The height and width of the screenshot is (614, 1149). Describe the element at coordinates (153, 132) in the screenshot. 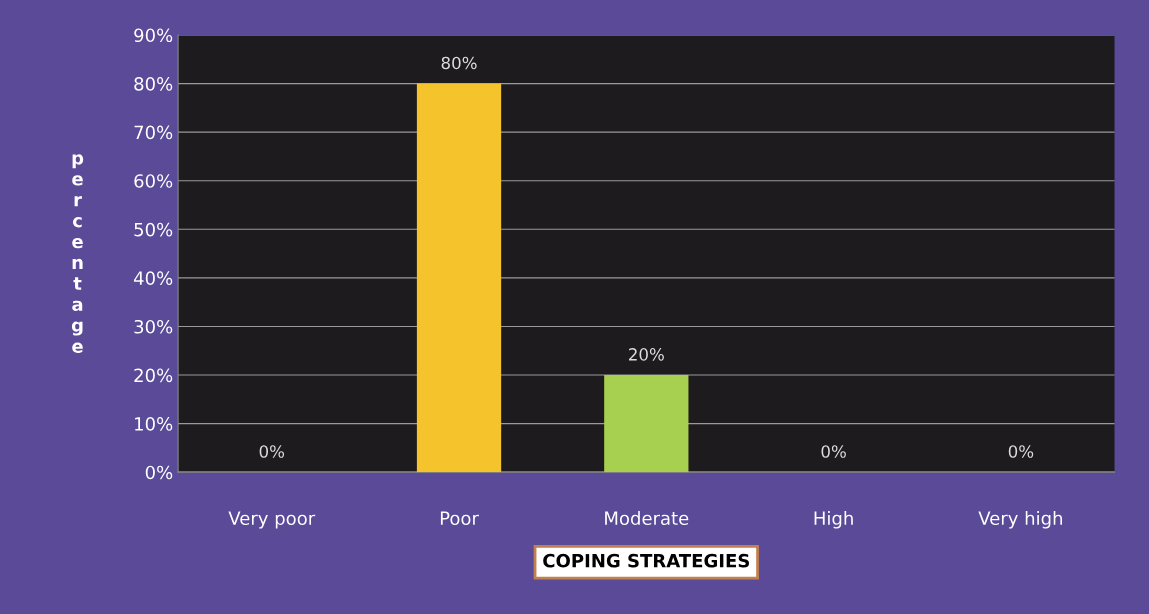

I see `y-tick-label: 70%` at that location.